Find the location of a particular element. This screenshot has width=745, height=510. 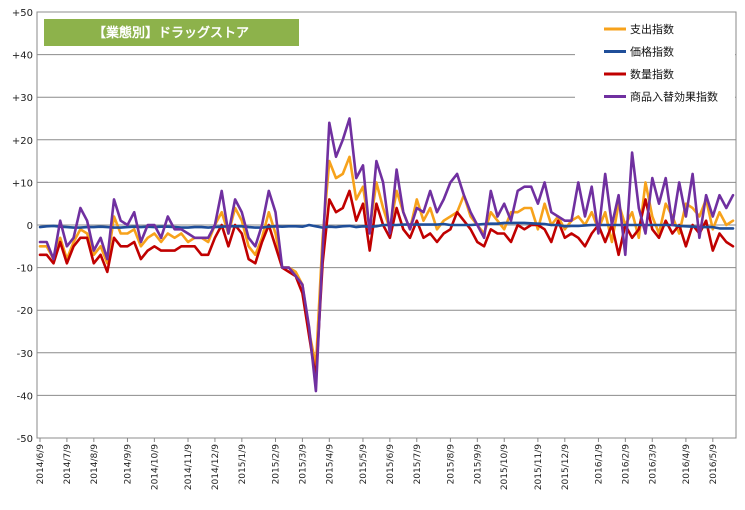

chart-title-box: 【業態別】ドラッグストア is located at coordinates (171, 32).